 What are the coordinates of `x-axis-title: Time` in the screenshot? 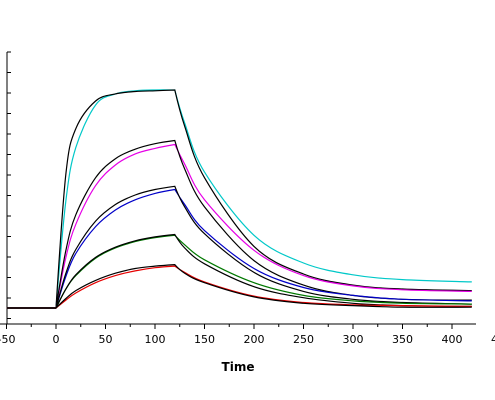 It's located at (238, 367).